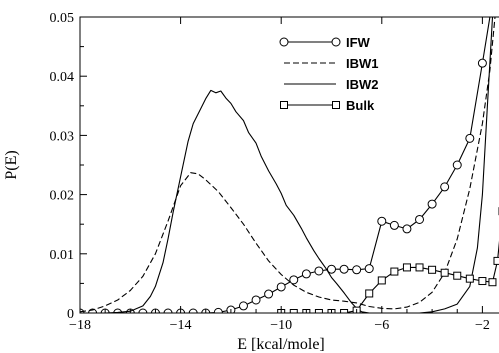 Image resolution: width=499 pixels, height=353 pixels. What do you see at coordinates (325, 42) in the screenshot?
I see `legend-item-ifw: IFW` at bounding box center [325, 42].